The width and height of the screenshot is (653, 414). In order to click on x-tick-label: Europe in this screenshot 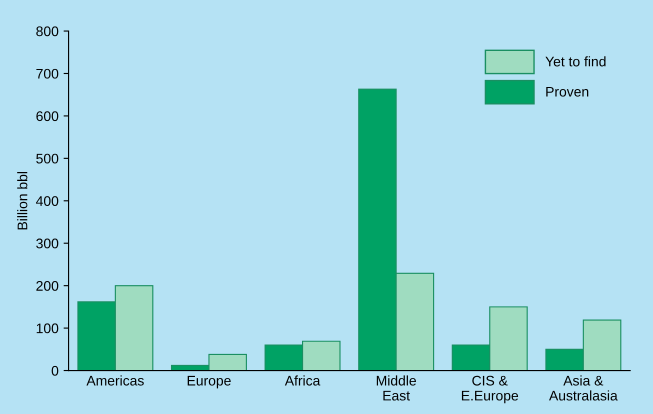, I will do `click(209, 382)`.